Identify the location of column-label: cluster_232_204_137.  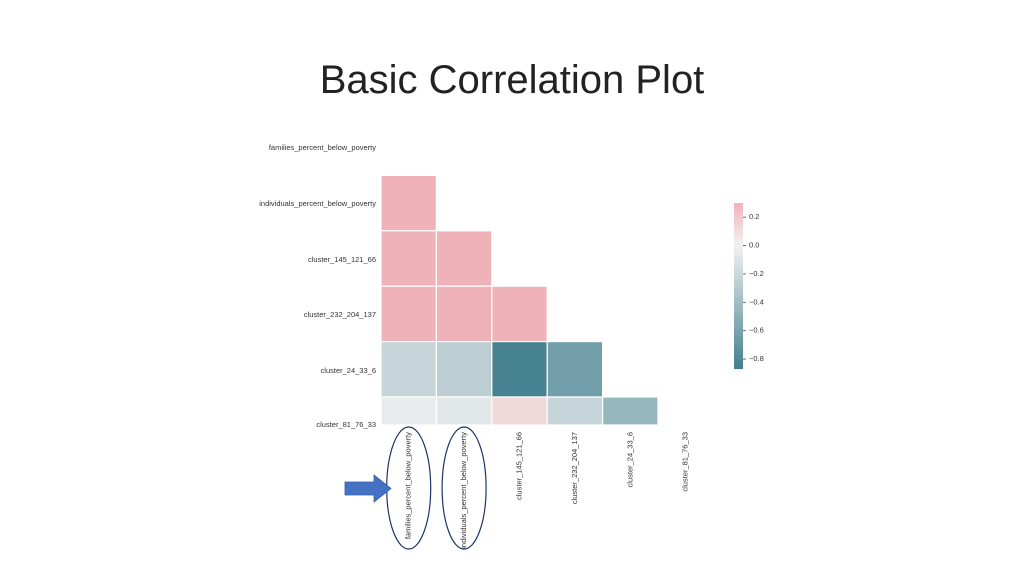
(574, 468).